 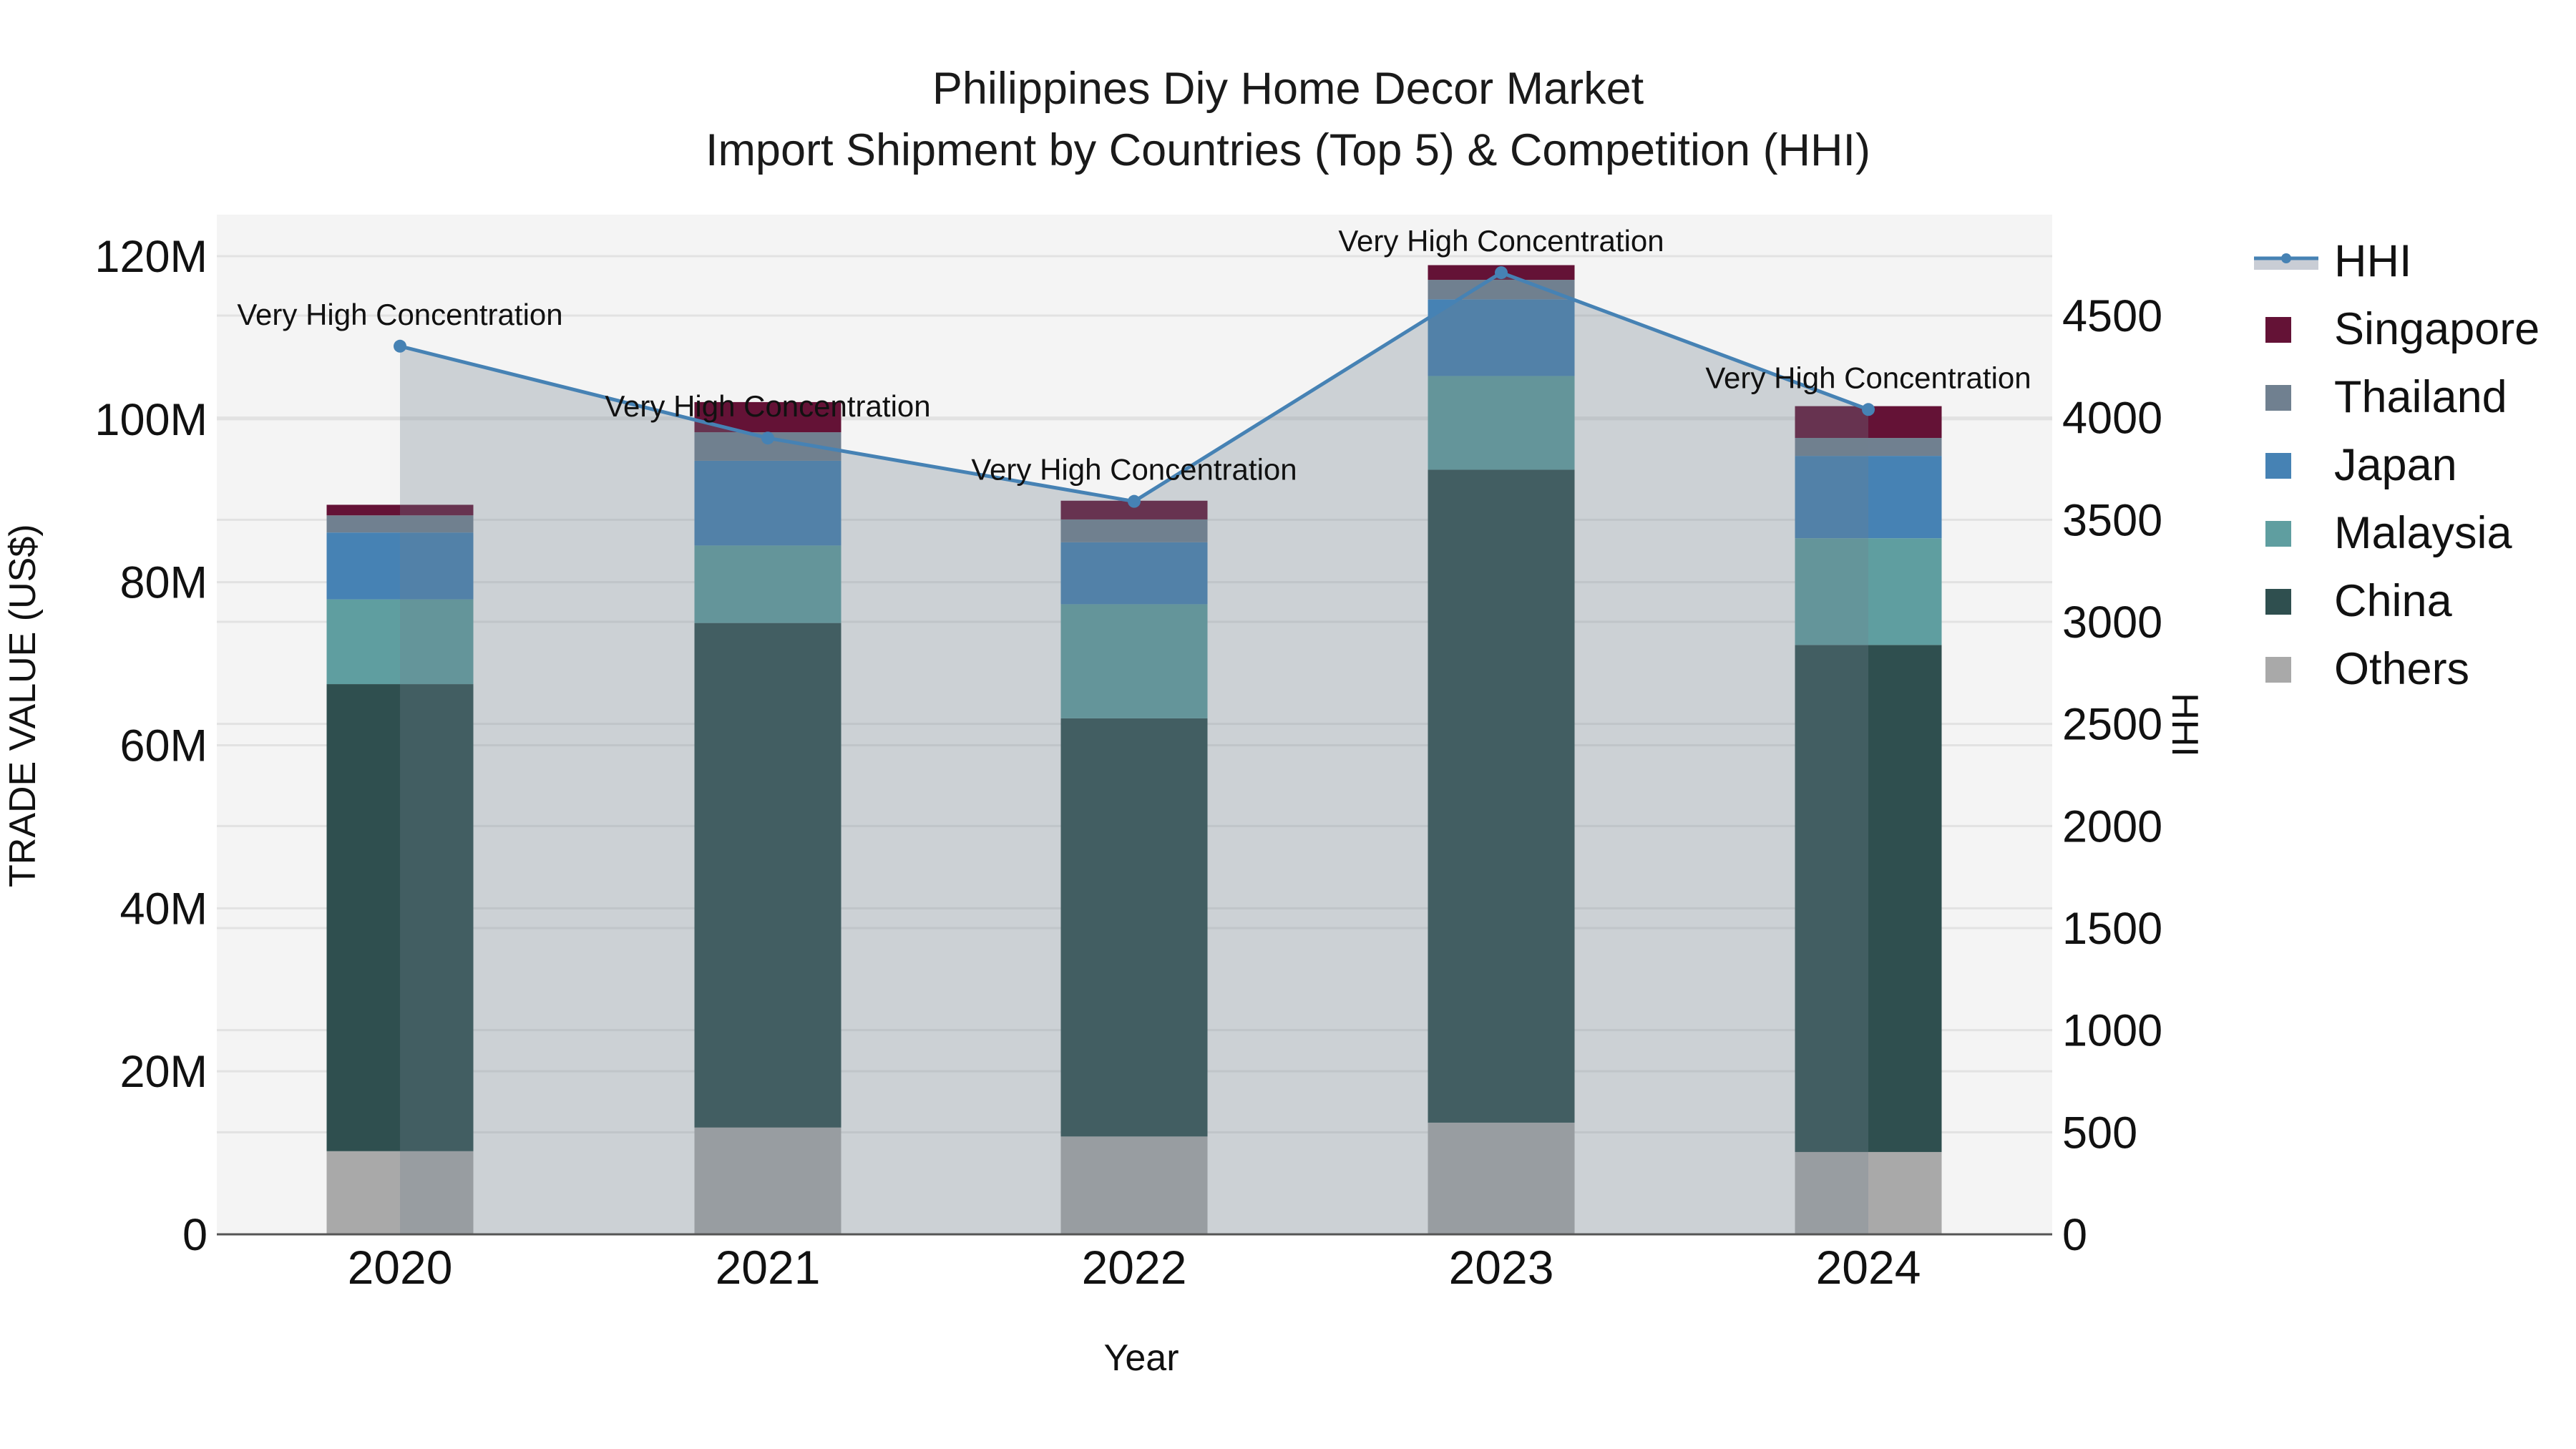 What do you see at coordinates (769, 1267) in the screenshot?
I see `svg-text: 2021` at bounding box center [769, 1267].